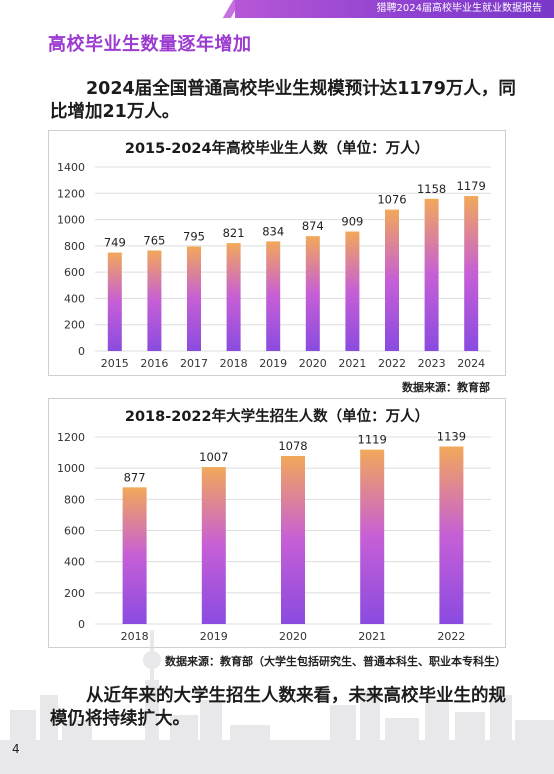 This screenshot has width=554, height=774. What do you see at coordinates (313, 226) in the screenshot?
I see `data-label: 874` at bounding box center [313, 226].